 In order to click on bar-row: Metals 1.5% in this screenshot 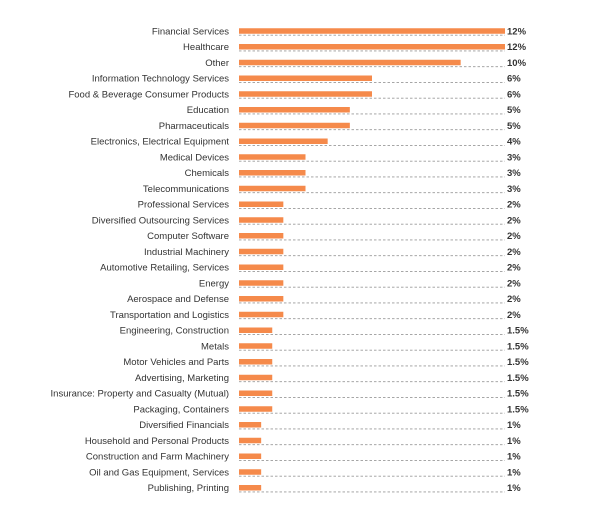, I will do `click(365, 346)`.